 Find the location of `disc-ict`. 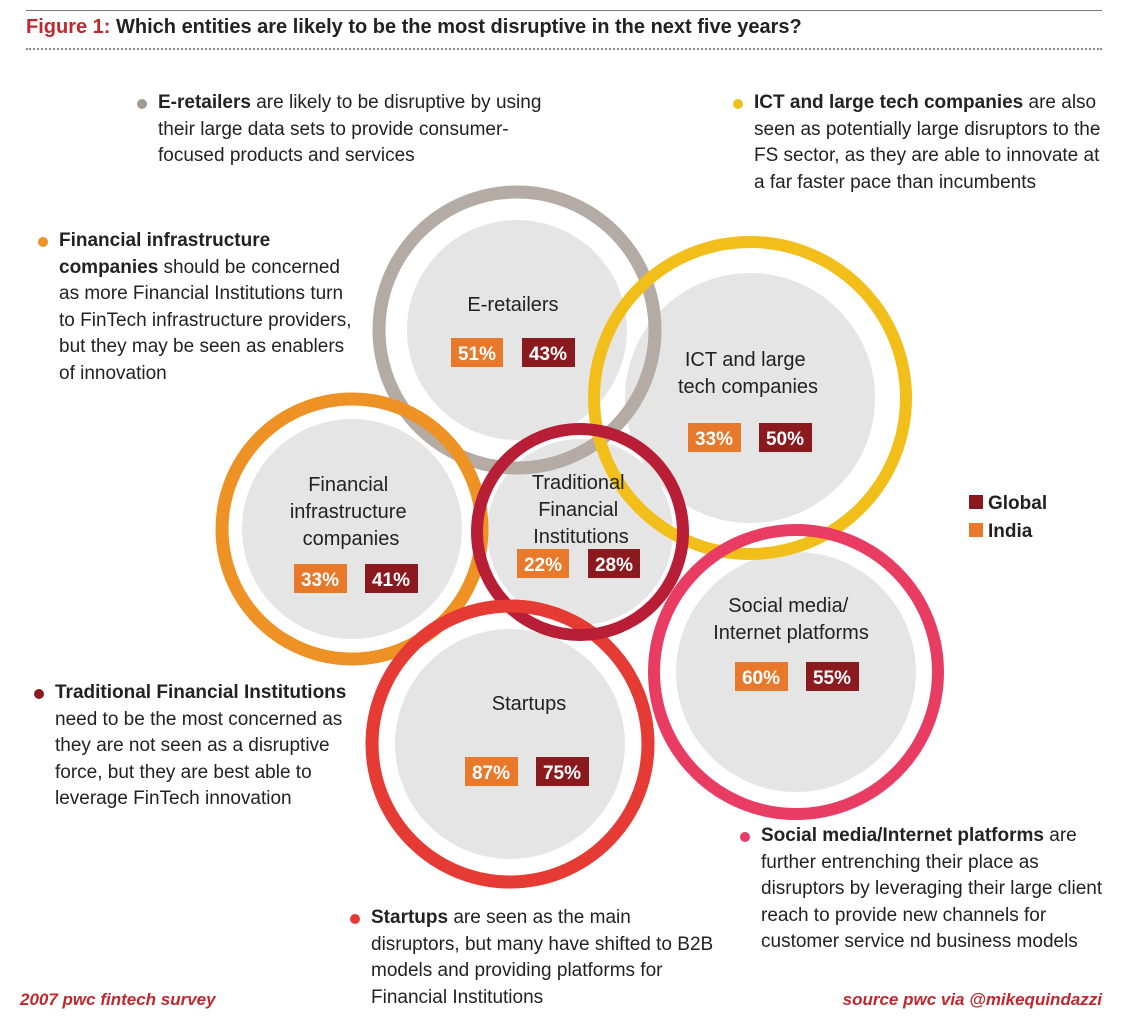

disc-ict is located at coordinates (750, 398).